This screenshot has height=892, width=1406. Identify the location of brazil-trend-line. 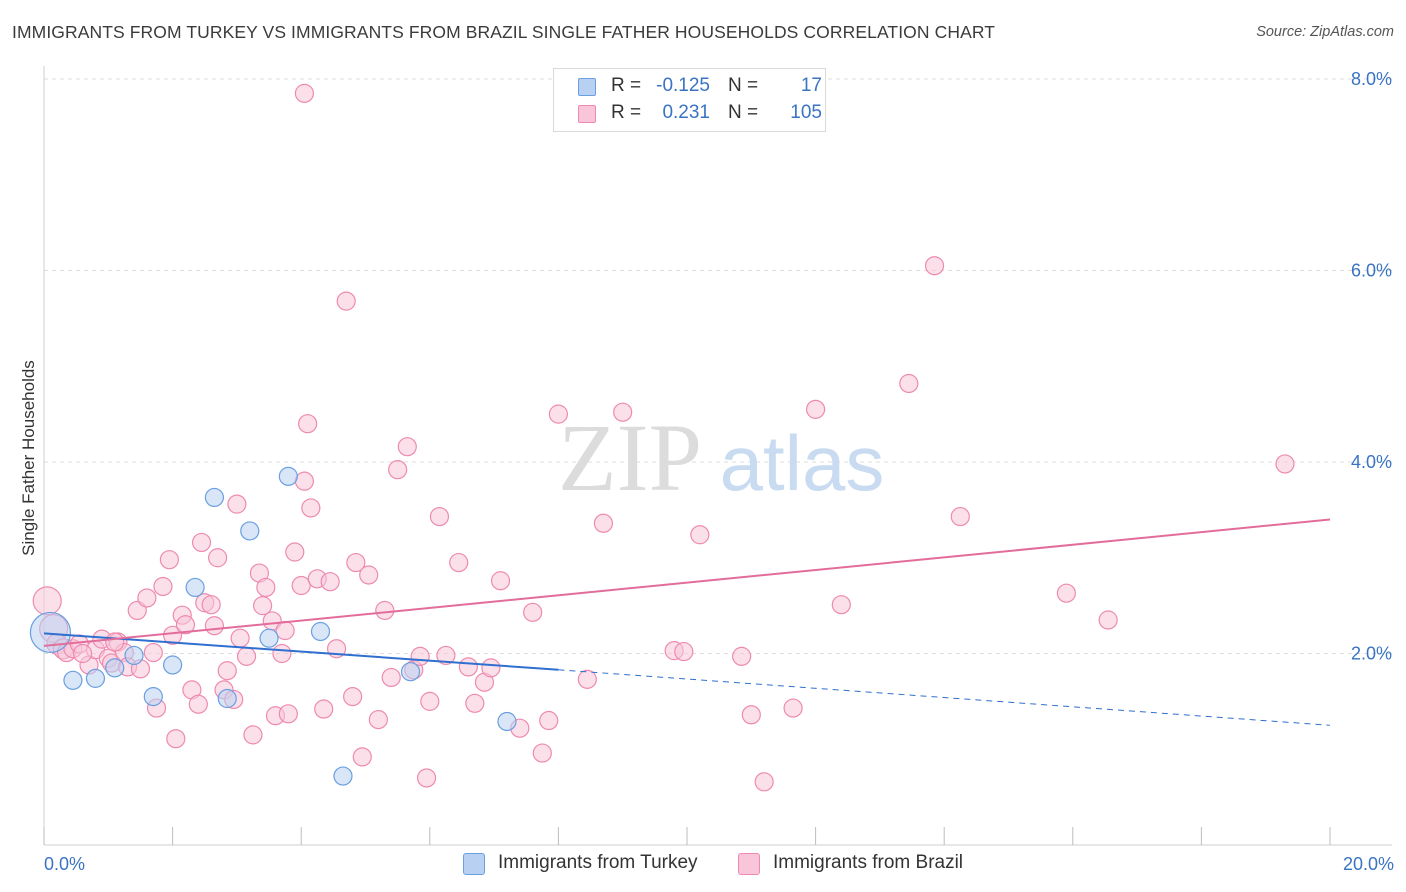
(687, 582).